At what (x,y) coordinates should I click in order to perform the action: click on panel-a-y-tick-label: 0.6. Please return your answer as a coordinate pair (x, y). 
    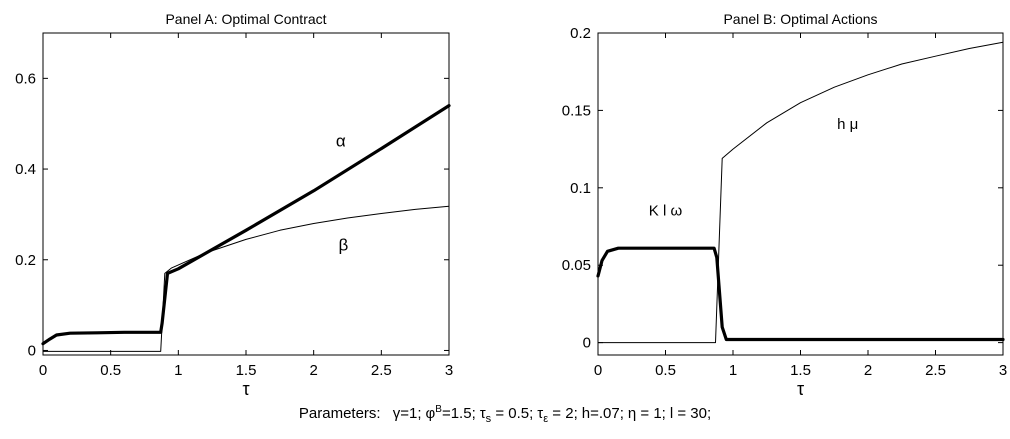
    Looking at the image, I should click on (25, 78).